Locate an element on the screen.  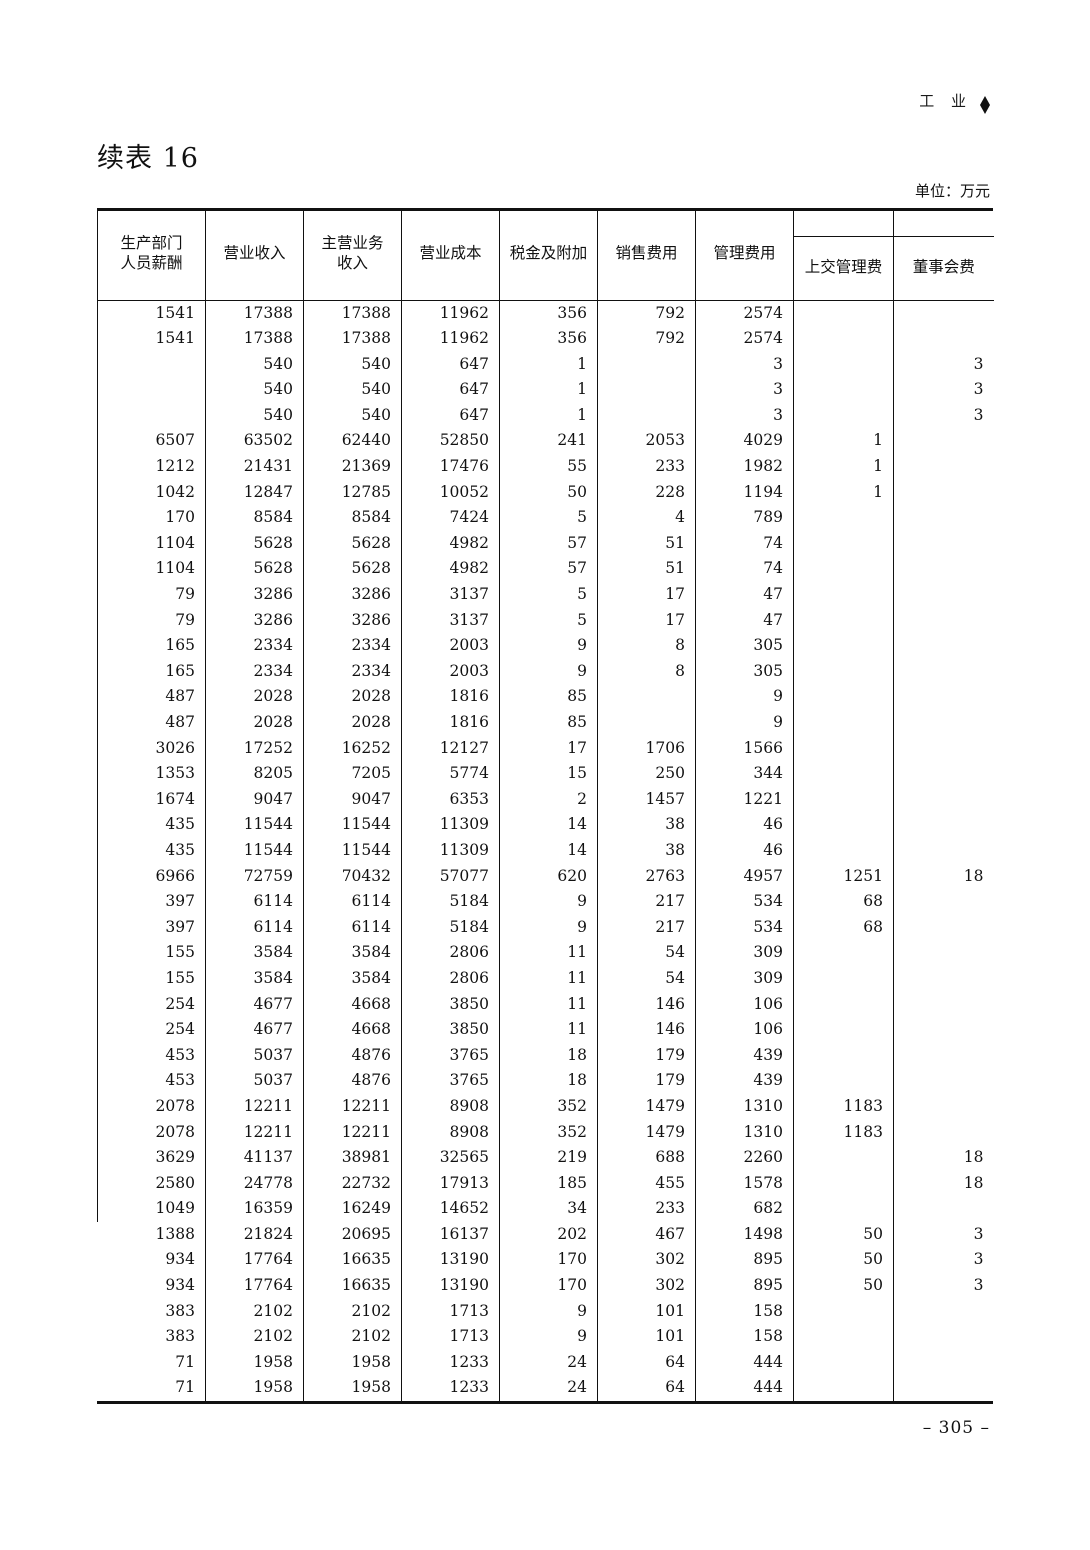
table-cell-c2: 3584 is located at coordinates (352, 953).